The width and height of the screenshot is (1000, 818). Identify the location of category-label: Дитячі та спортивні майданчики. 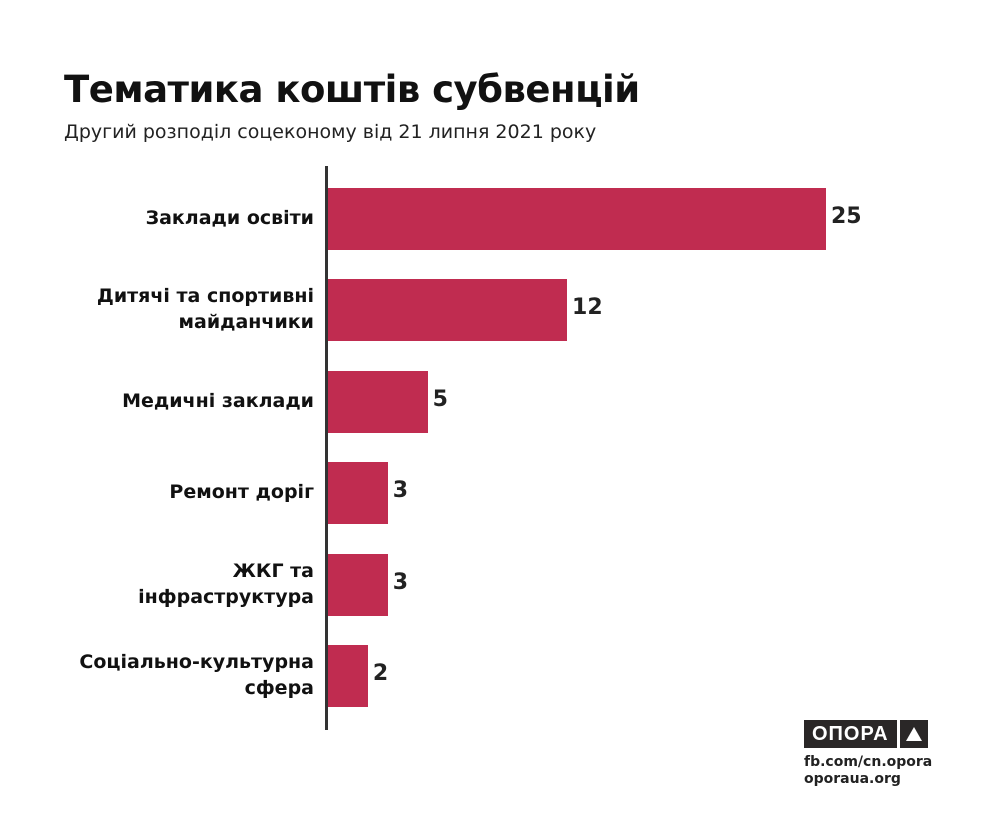
(205, 309).